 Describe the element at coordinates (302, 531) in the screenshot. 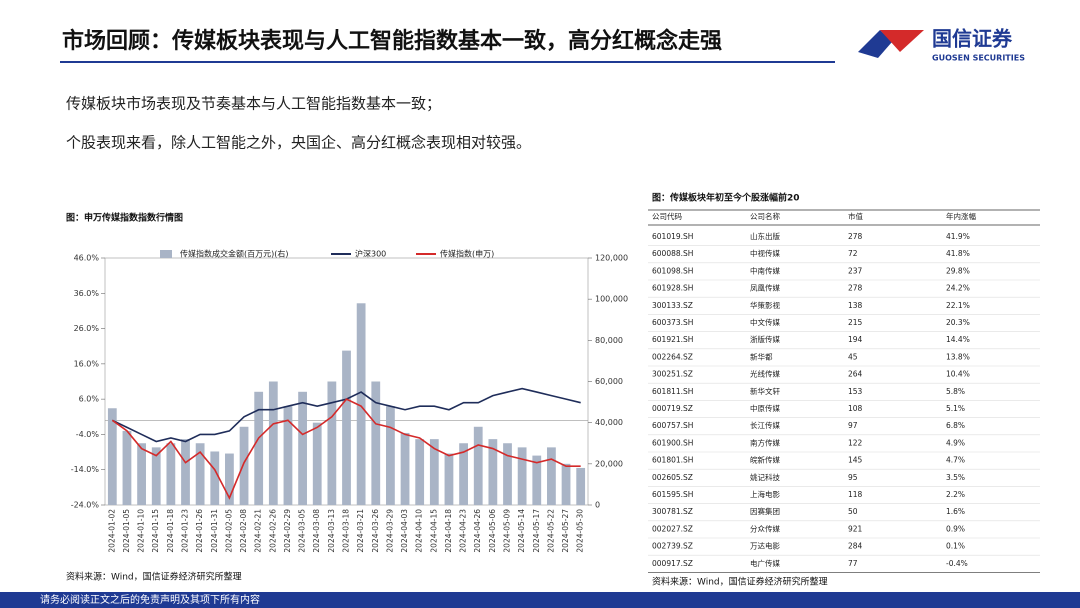

I see `x-tick-label: 2024-03-05` at that location.